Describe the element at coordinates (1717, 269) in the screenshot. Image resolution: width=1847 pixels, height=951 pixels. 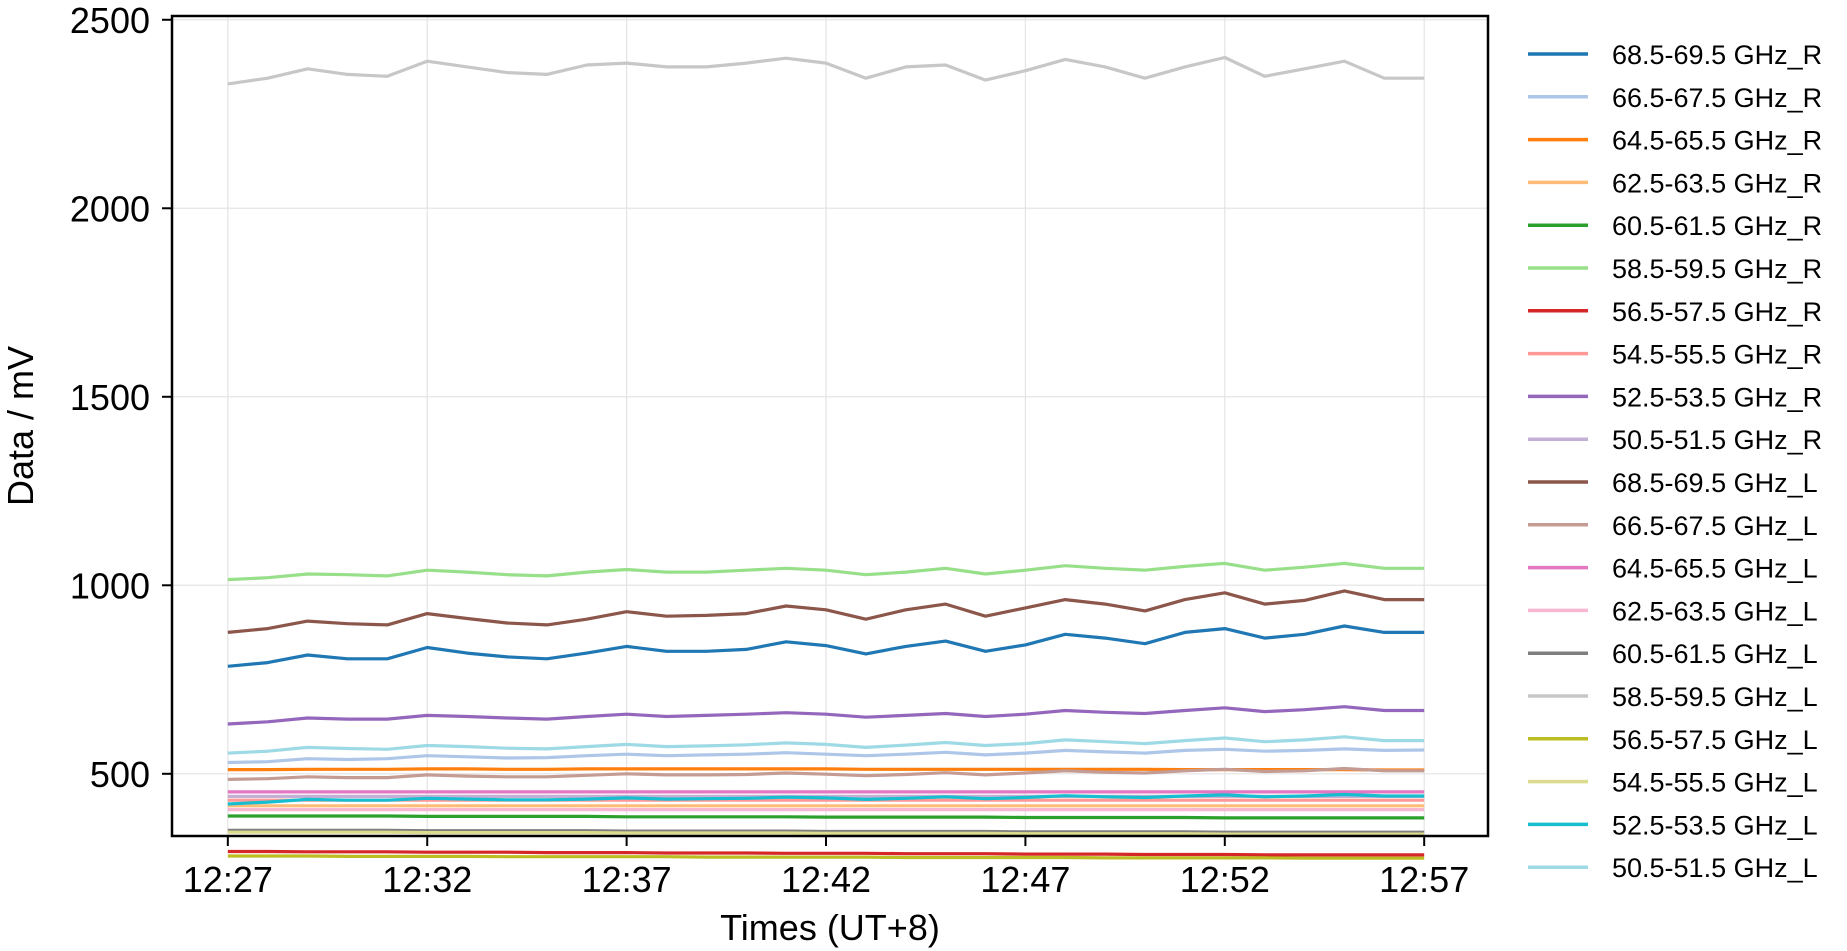
I see `legend-label: 58.5-59.5 GHz_R` at that location.